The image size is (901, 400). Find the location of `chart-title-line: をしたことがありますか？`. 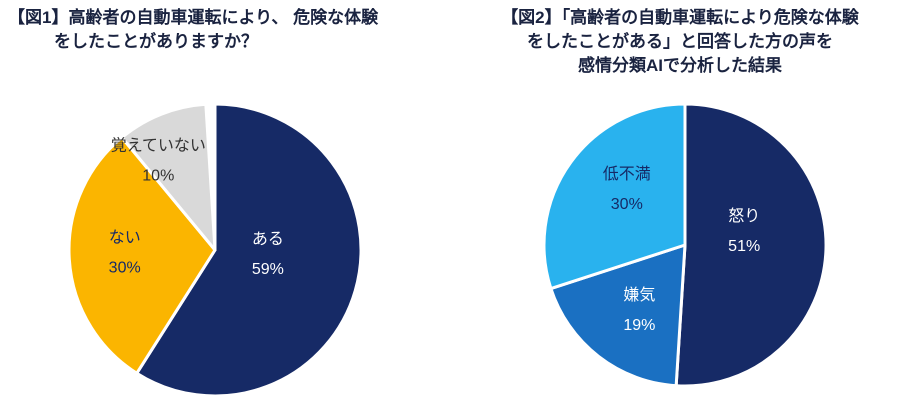

chart-title-line: をしたことがありますか？ is located at coordinates (156, 41).